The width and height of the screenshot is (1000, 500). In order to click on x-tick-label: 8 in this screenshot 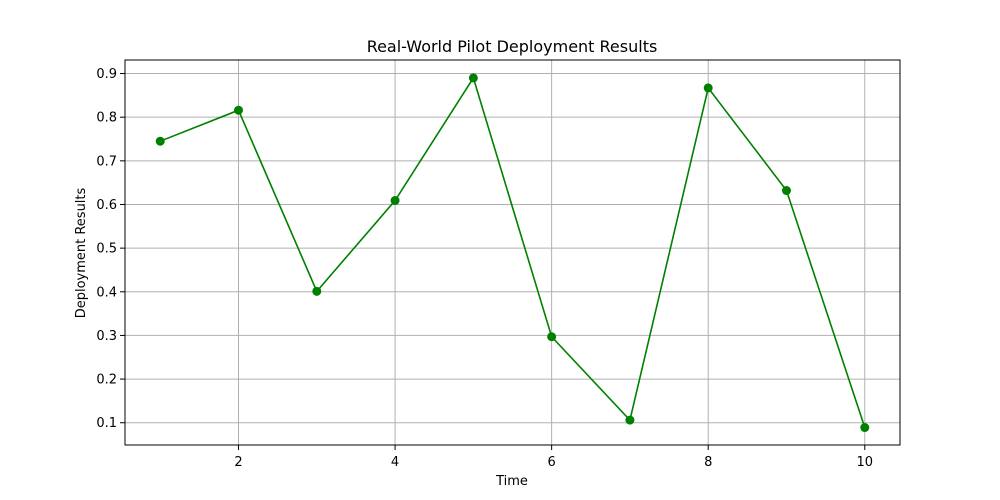, I will do `click(708, 462)`.